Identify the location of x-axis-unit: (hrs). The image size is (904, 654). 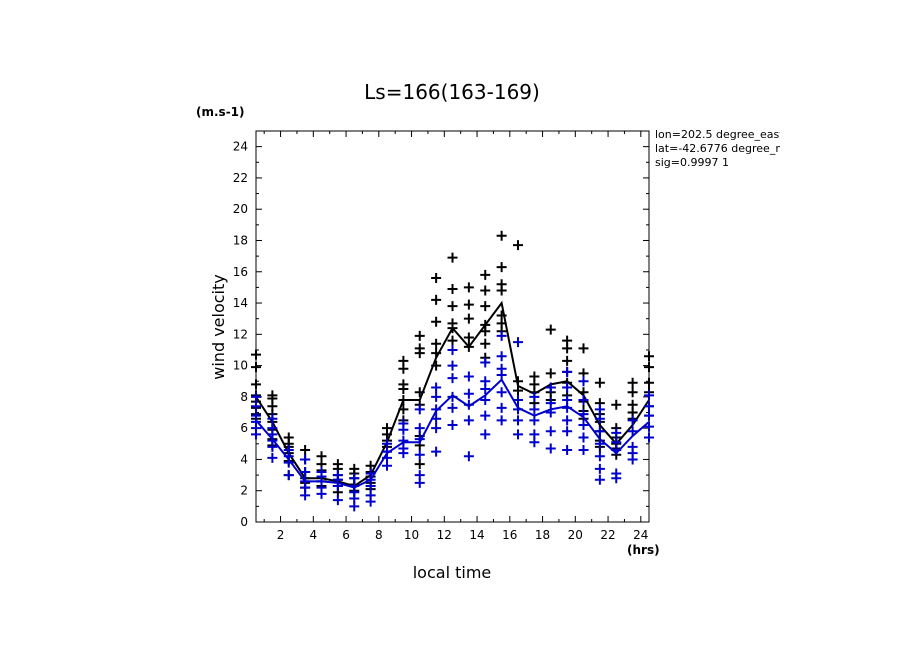
(643, 550).